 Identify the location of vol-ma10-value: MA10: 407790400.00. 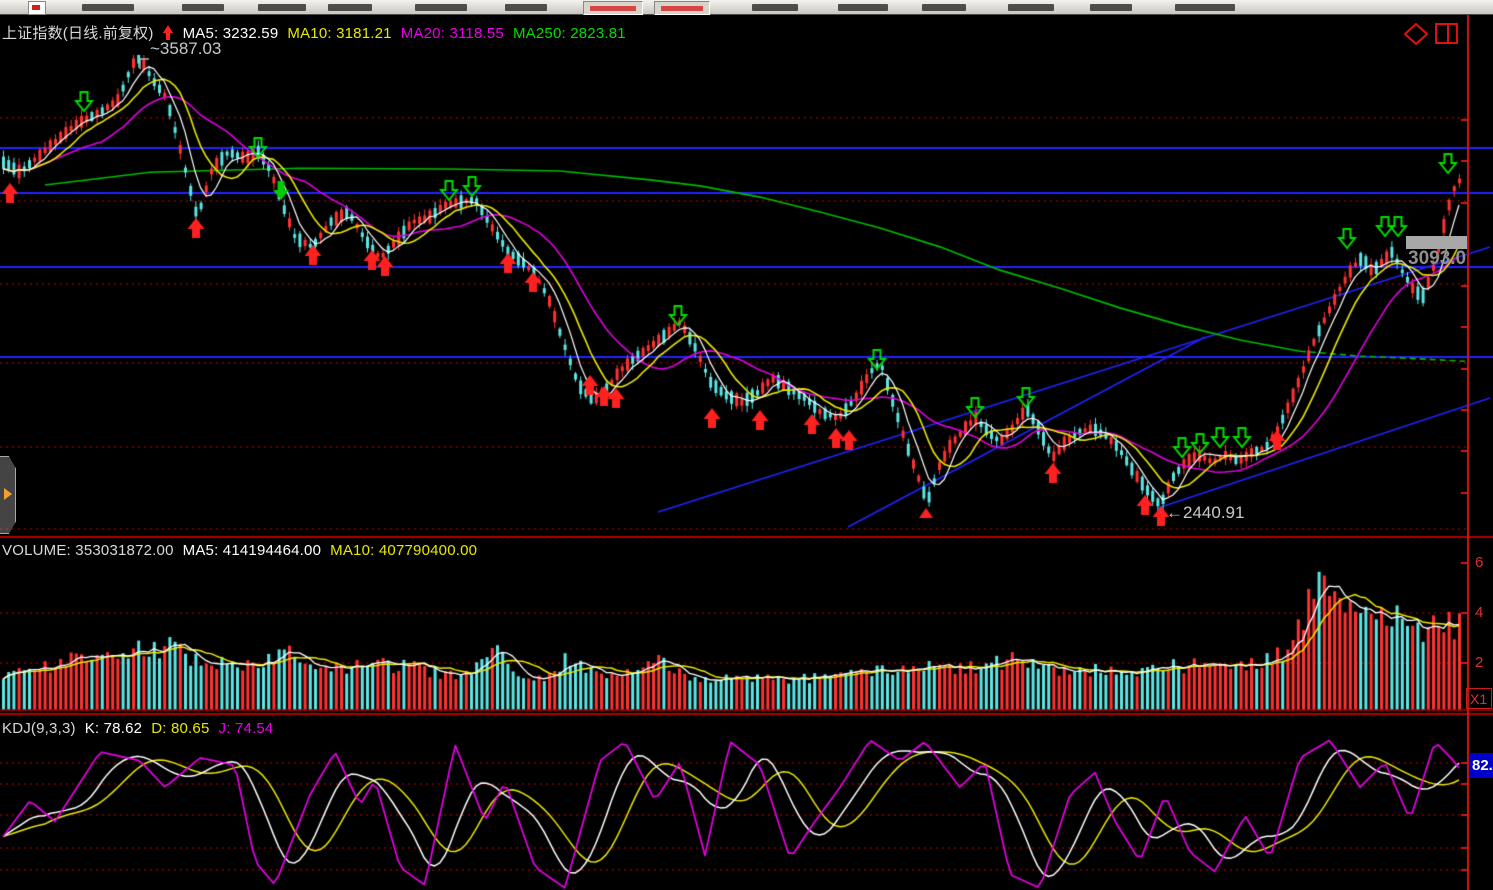
(404, 550).